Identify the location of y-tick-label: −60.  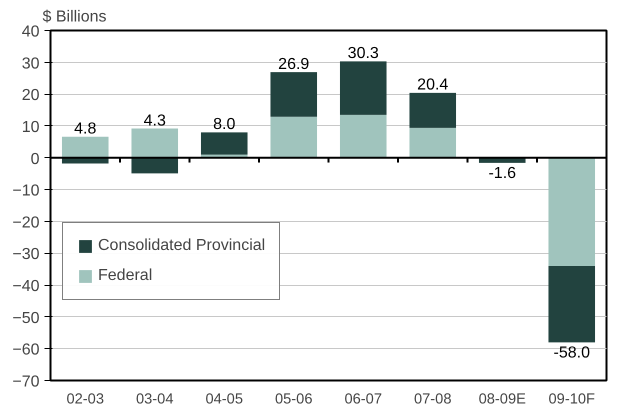
(26, 350).